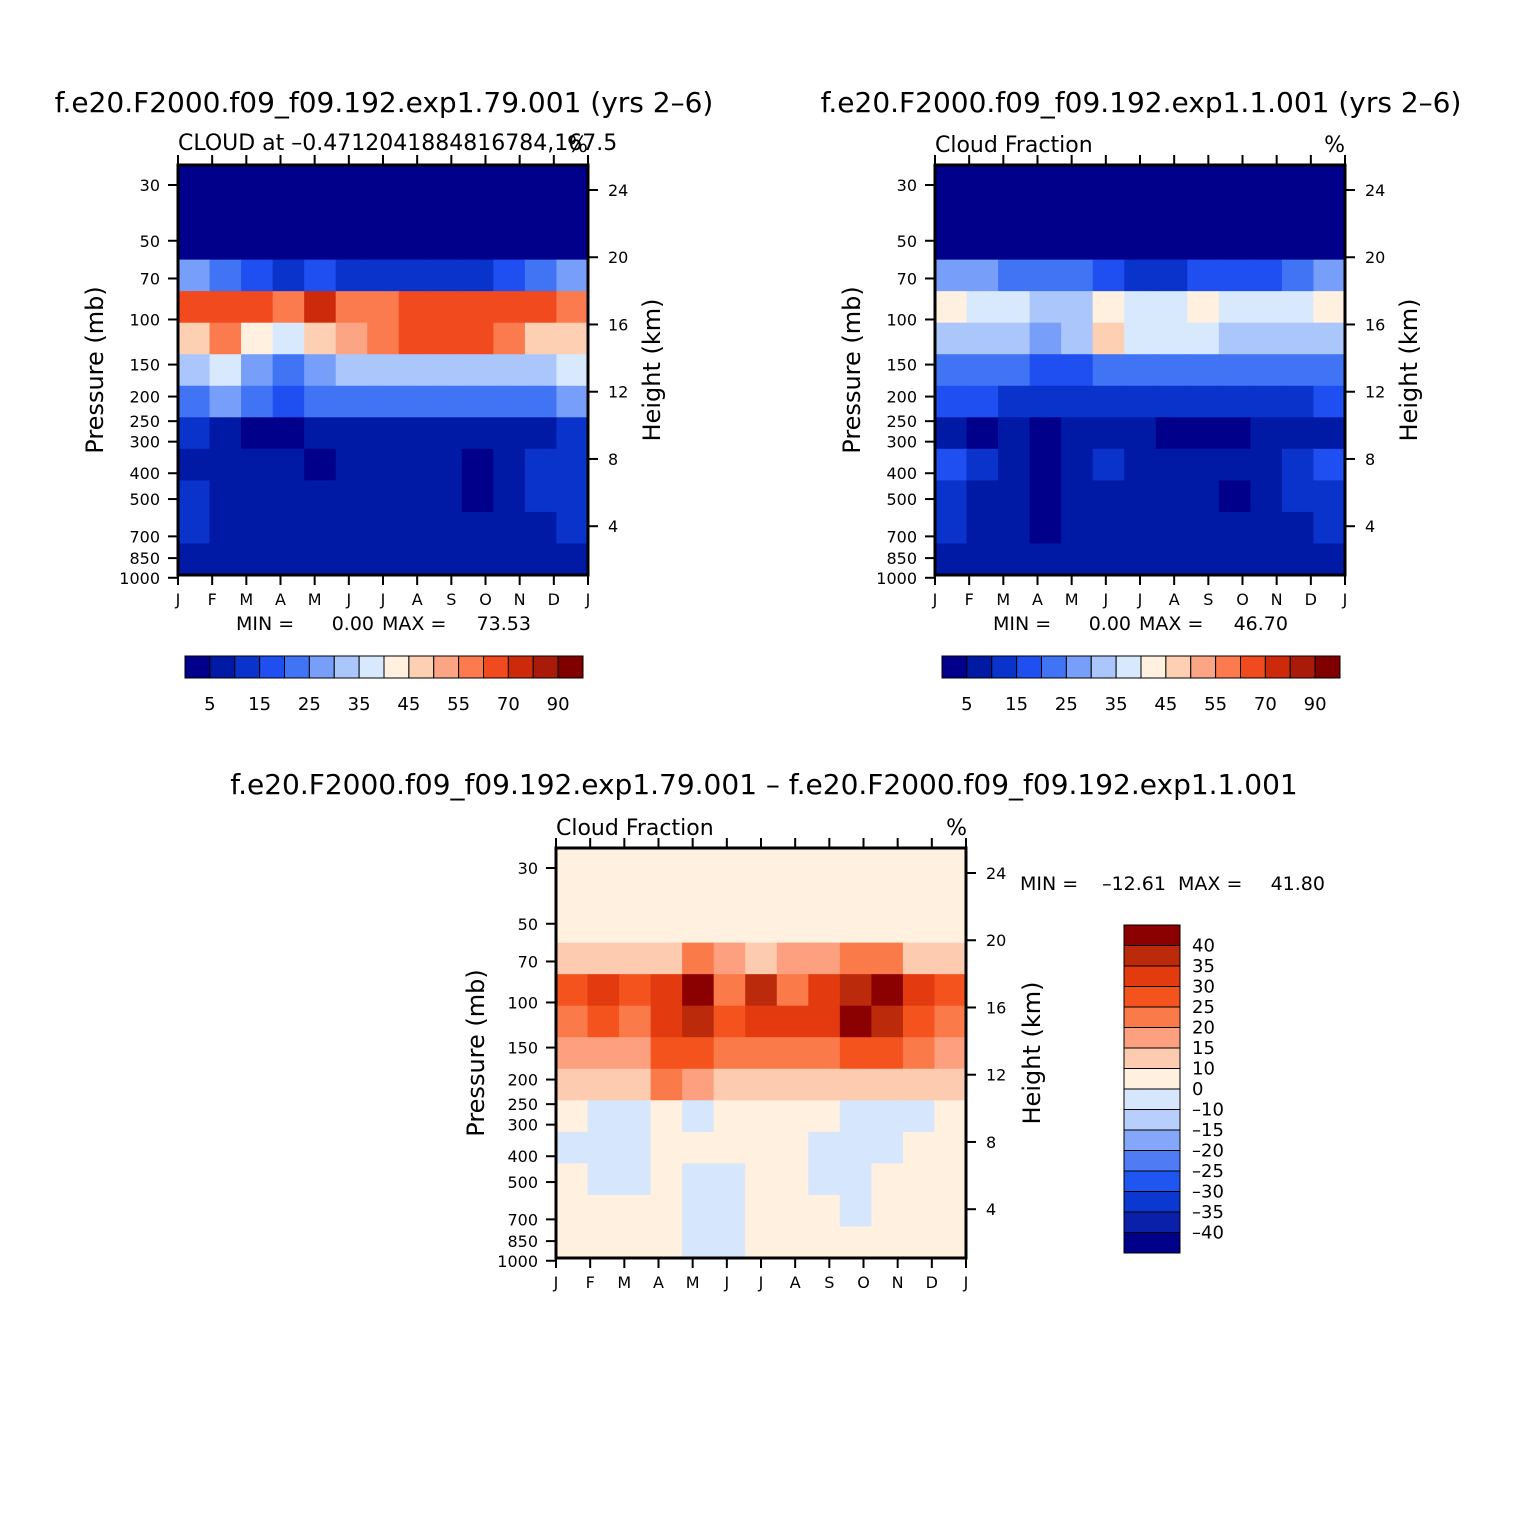  I want to click on height-tick-label: 8, so click(613, 459).